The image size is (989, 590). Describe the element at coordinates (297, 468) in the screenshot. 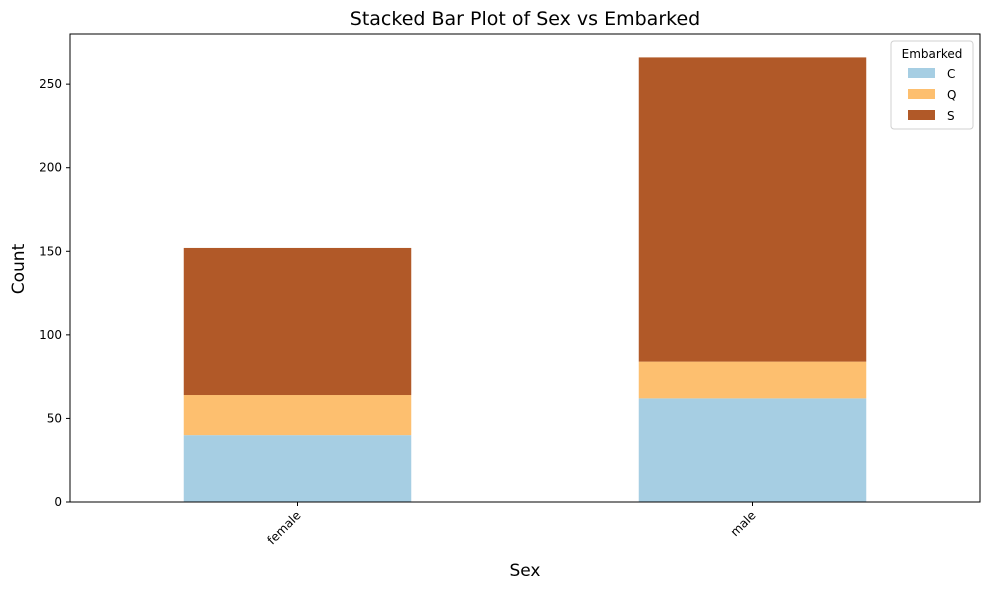

I see `bar-female-C` at that location.